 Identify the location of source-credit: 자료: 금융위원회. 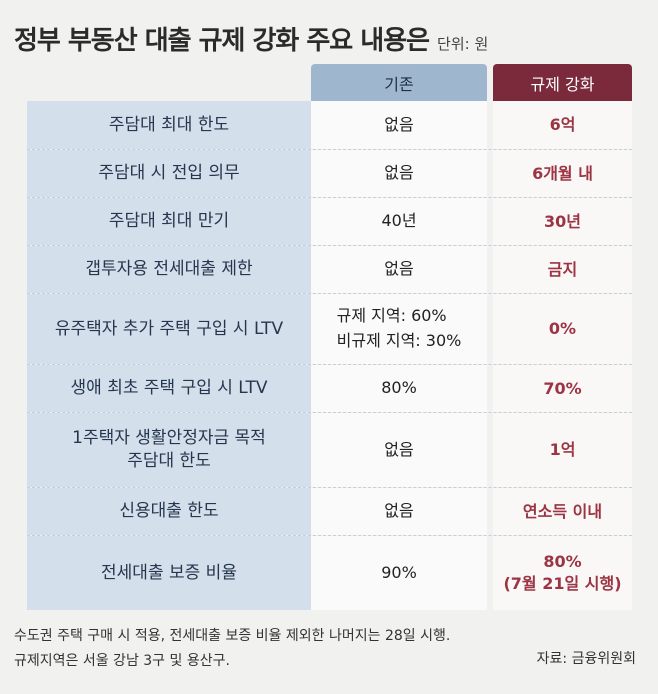
(586, 659).